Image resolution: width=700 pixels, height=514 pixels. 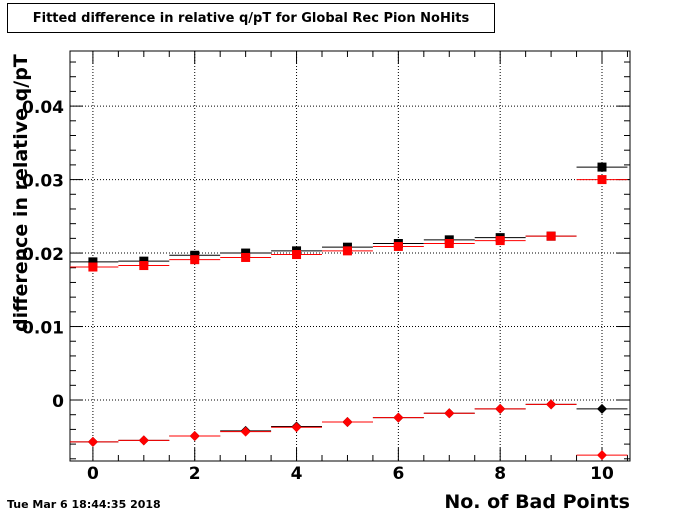 I want to click on x-tick-label: 8, so click(x=500, y=474).